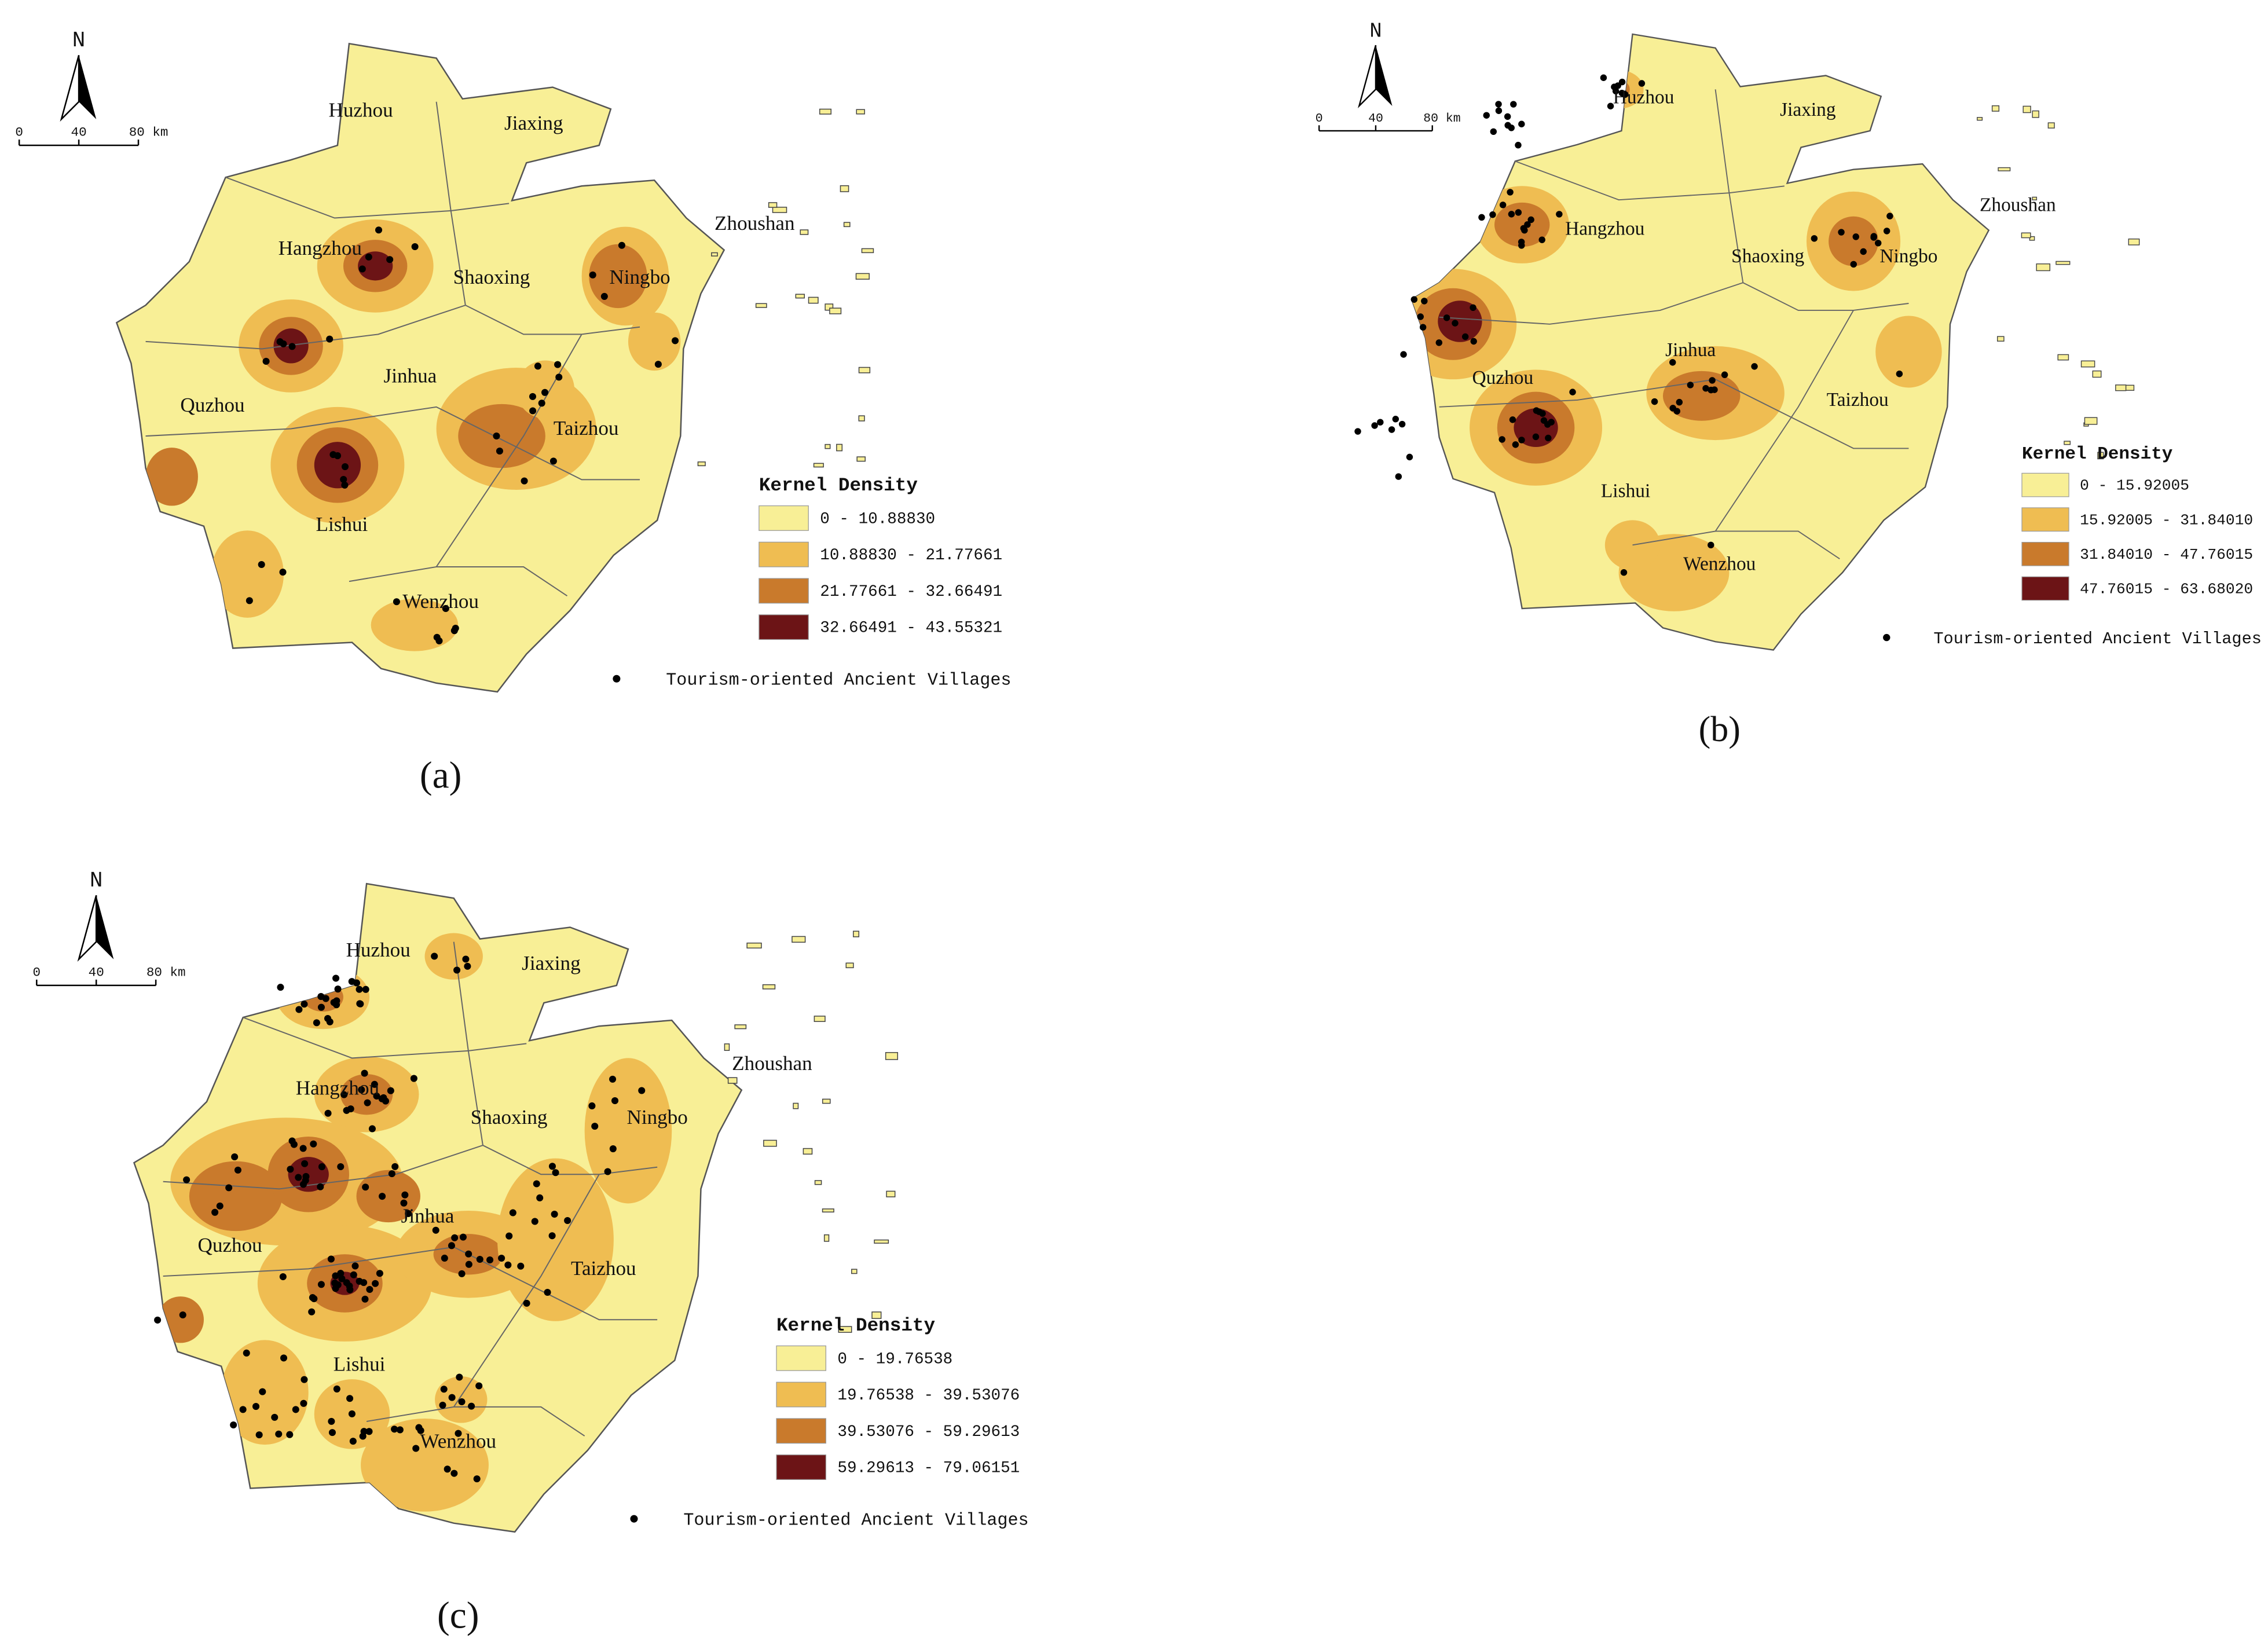 The width and height of the screenshot is (2268, 1638). Describe the element at coordinates (617, 679) in the screenshot. I see `legend-dot` at that location.